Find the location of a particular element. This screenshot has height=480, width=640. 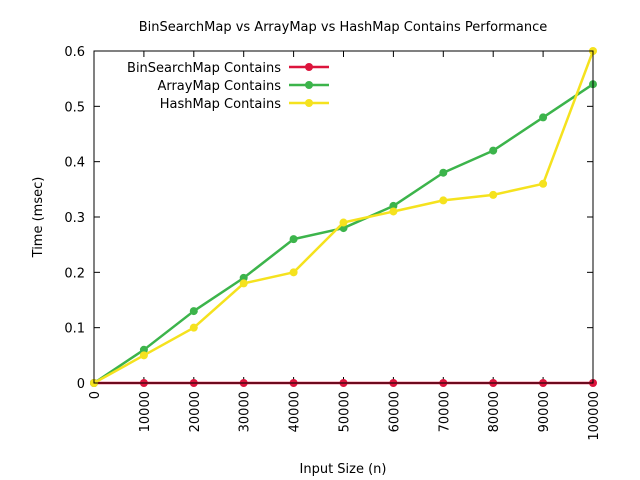

x-tick-label: 60000 is located at coordinates (394, 411).